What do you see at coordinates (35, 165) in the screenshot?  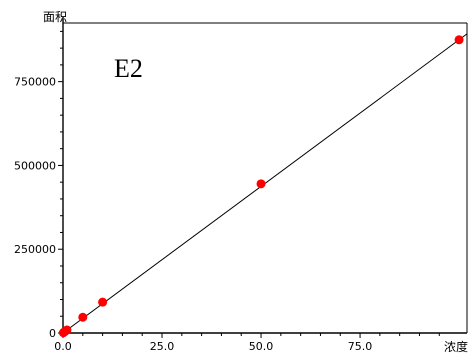 I see `y-tick-label: 500000` at bounding box center [35, 165].